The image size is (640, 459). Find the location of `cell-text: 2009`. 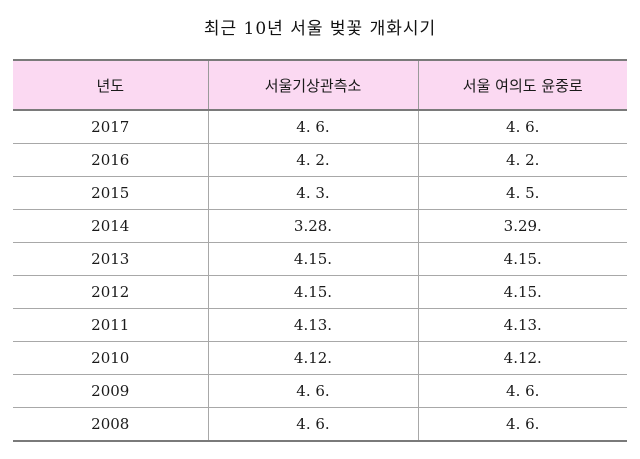

cell-text: 2009 is located at coordinates (110, 391).